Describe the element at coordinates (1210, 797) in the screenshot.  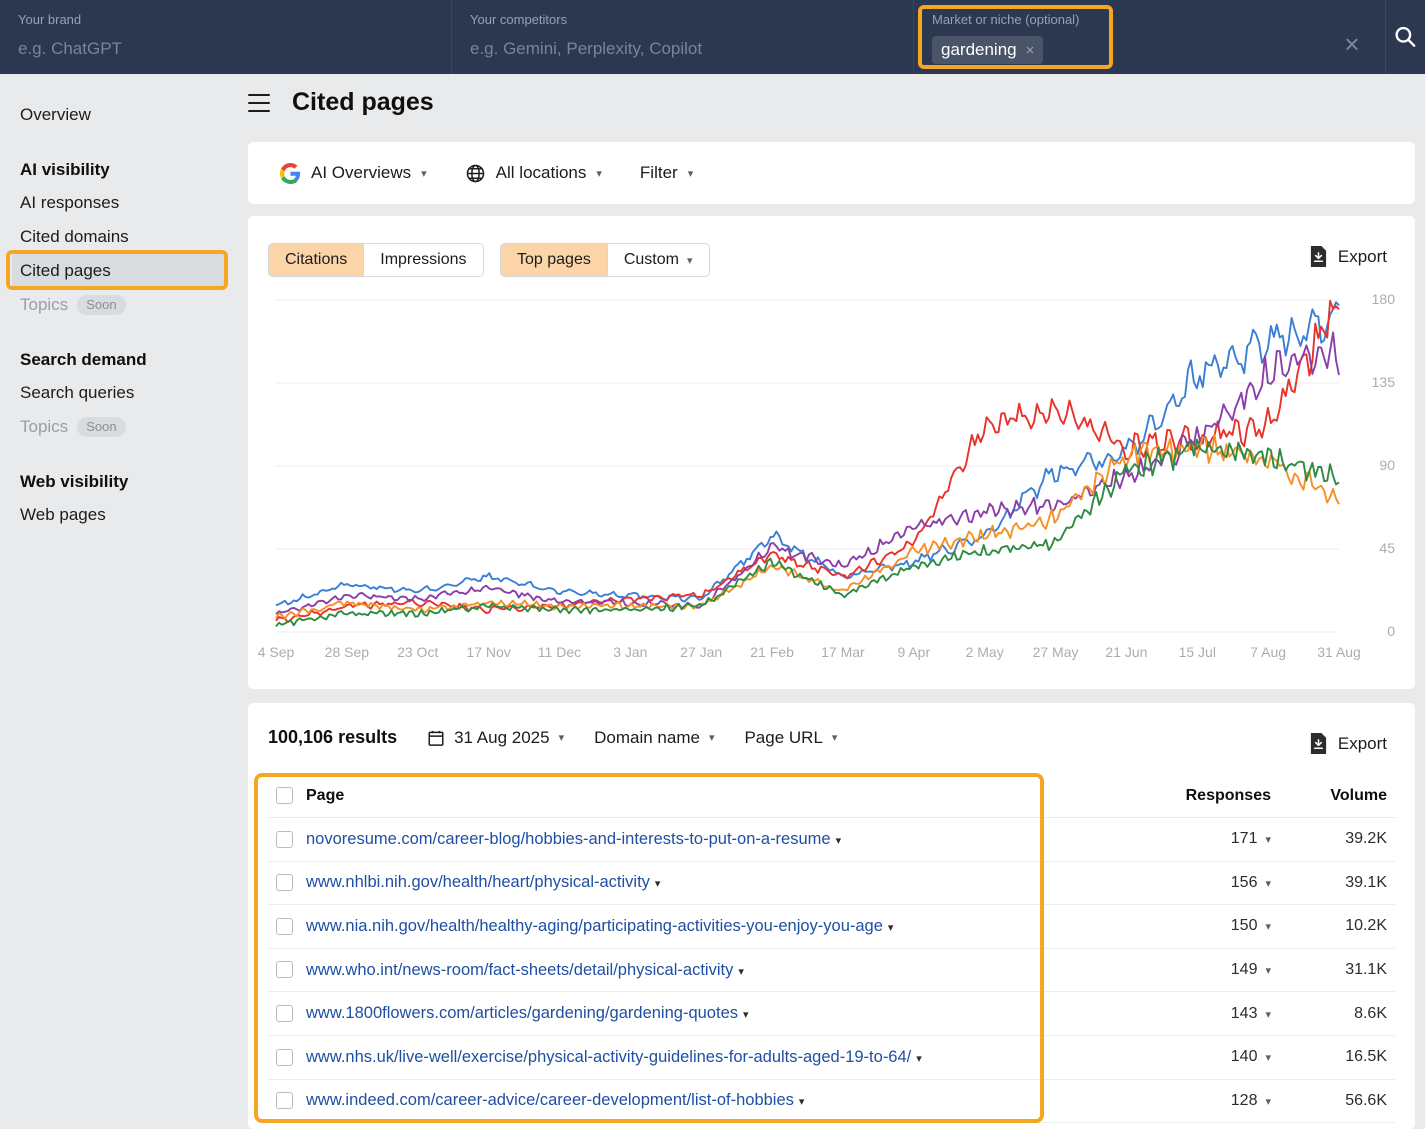
I see `column-header-responses: Responses` at that location.